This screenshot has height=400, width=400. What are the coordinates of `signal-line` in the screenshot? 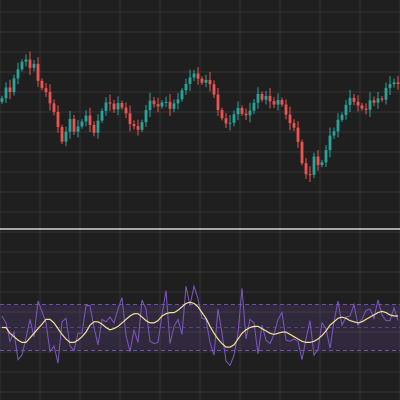 It's located at (200, 324).